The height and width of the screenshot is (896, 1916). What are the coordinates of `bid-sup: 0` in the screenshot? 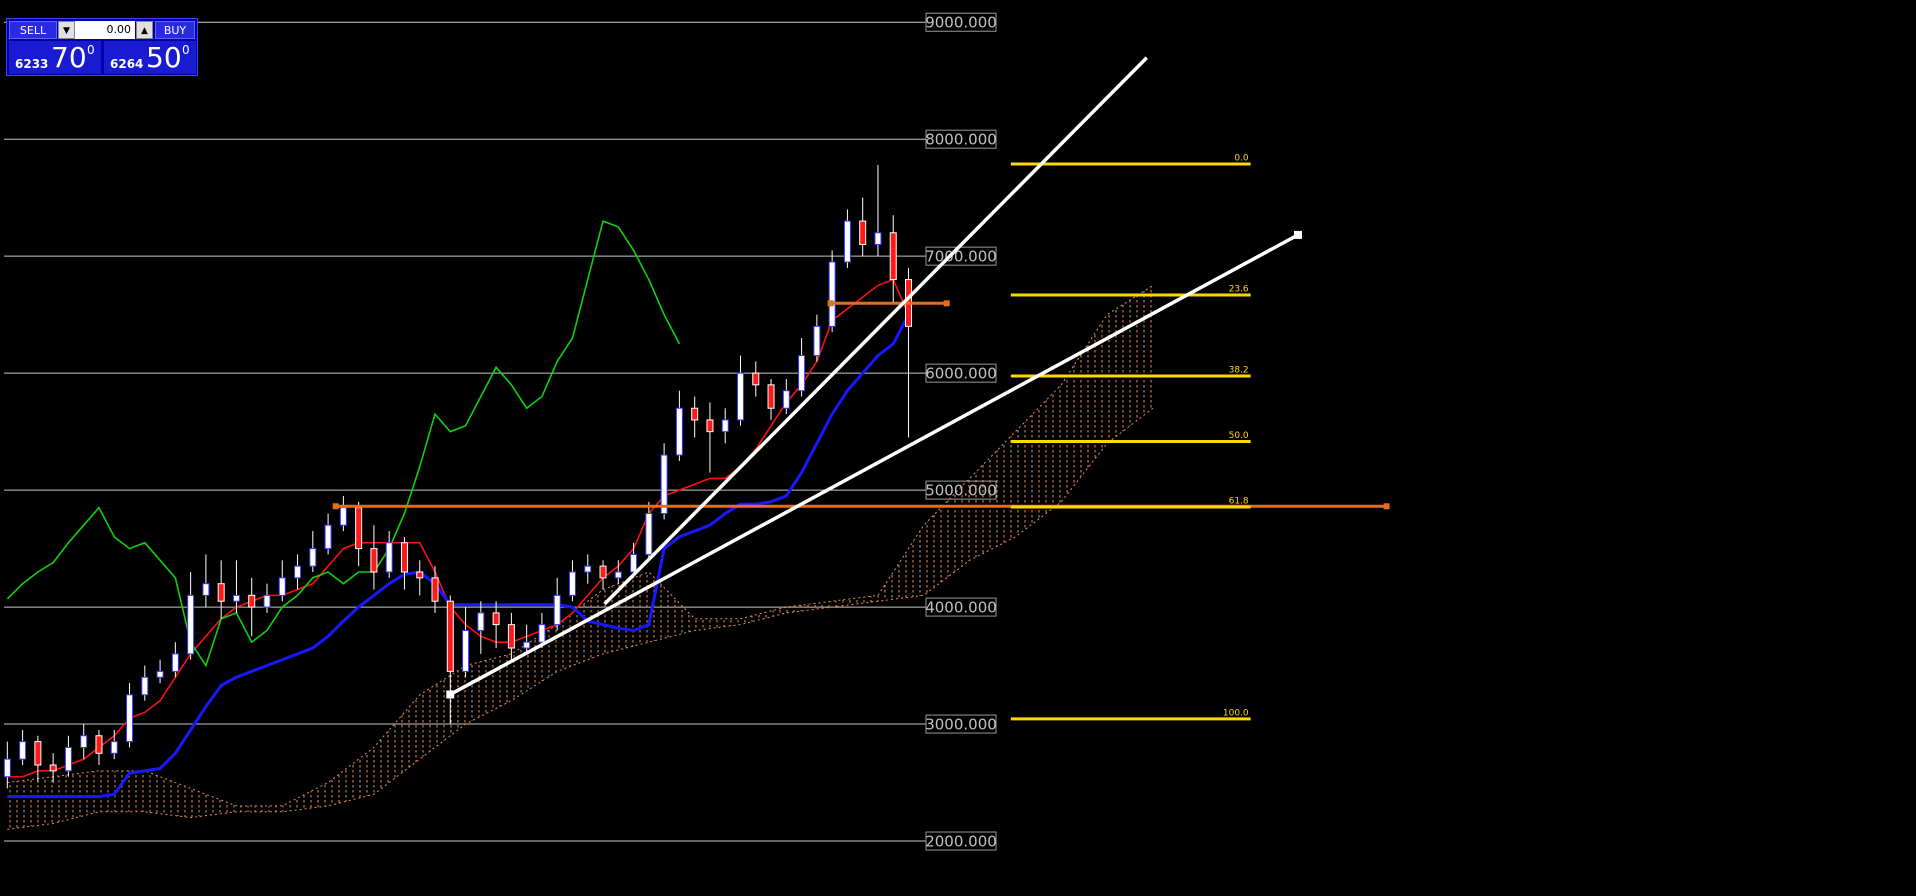 It's located at (91, 50).